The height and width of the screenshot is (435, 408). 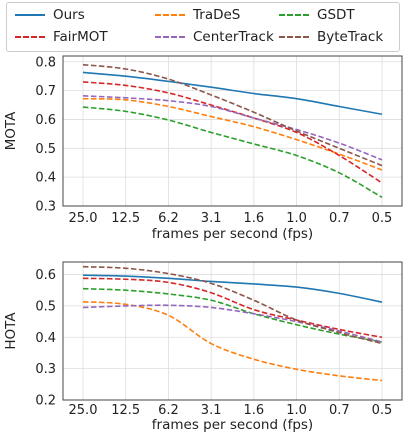 I want to click on legend-item-bytetrack: ByteTrack, so click(x=331, y=37).